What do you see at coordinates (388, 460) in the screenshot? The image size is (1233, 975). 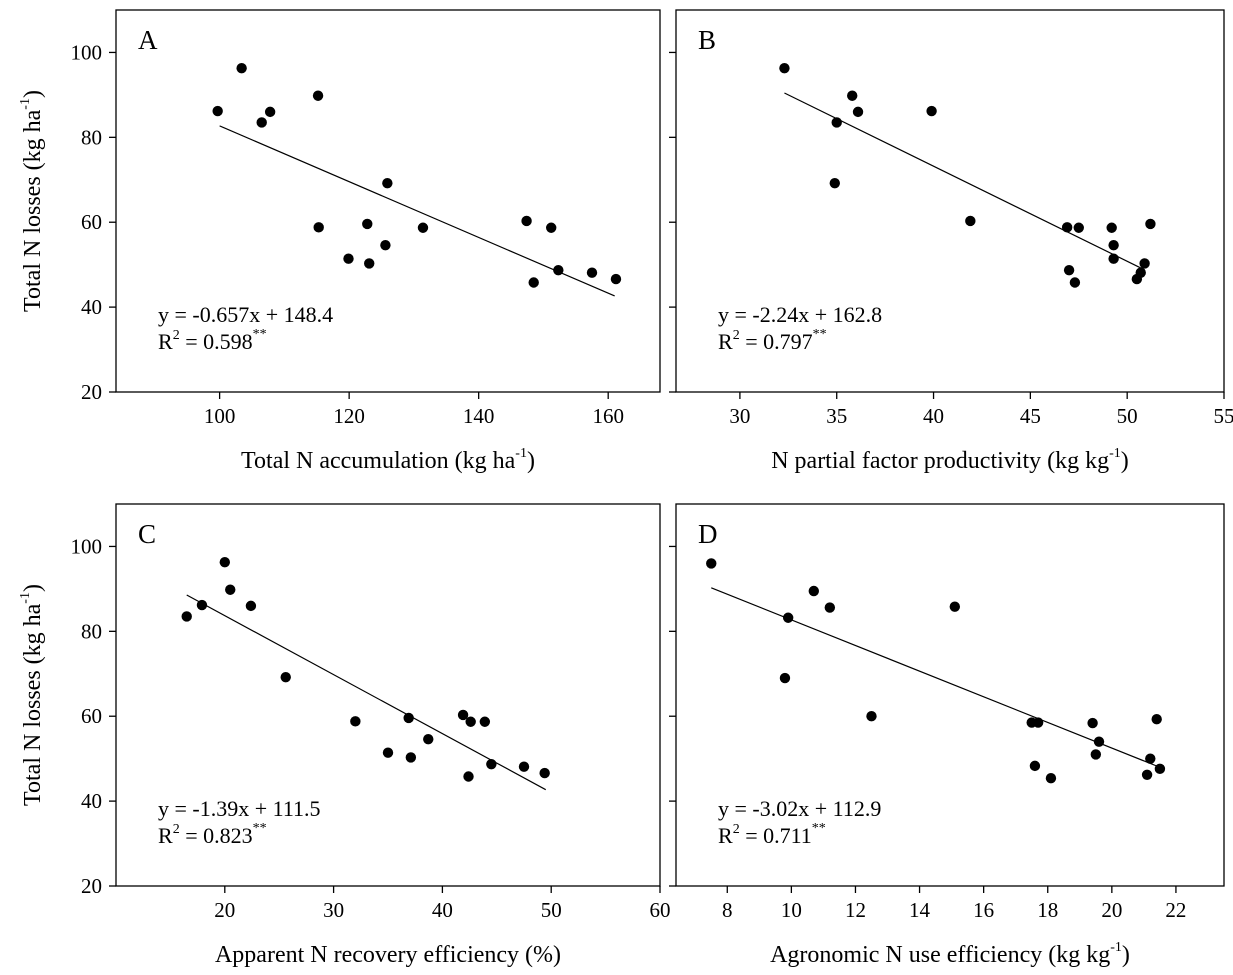 I see `x-axis-title: Total N accumulation (kg ha-1)` at bounding box center [388, 460].